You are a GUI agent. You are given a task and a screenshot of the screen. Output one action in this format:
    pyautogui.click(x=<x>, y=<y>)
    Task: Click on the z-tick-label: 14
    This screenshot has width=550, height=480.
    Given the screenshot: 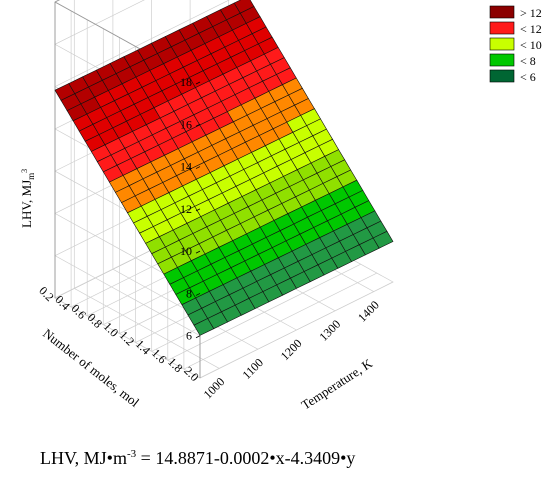 What is the action you would take?
    pyautogui.click(x=186, y=167)
    